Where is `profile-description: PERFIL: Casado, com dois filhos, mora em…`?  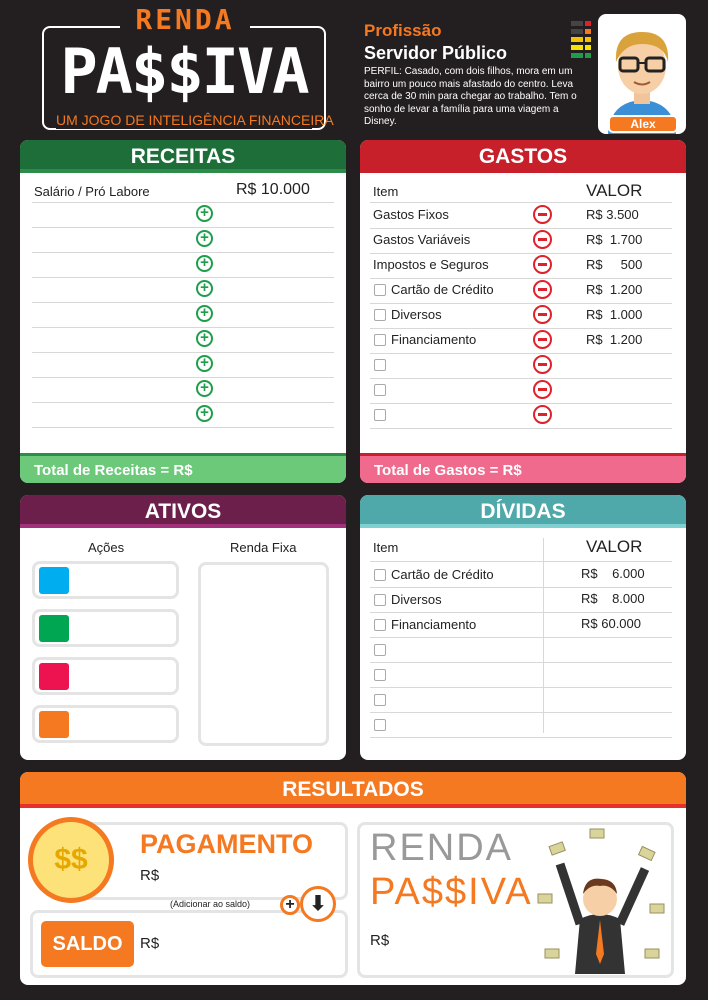 profile-description: PERFIL: Casado, com dois filhos, mora em… is located at coordinates (470, 96).